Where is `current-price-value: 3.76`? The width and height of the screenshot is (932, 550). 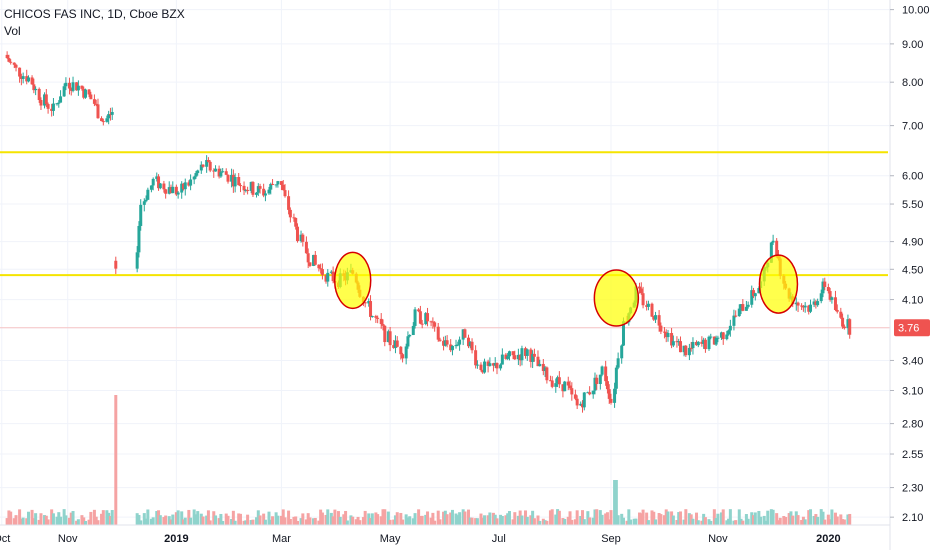
current-price-value: 3.76 is located at coordinates (908, 329).